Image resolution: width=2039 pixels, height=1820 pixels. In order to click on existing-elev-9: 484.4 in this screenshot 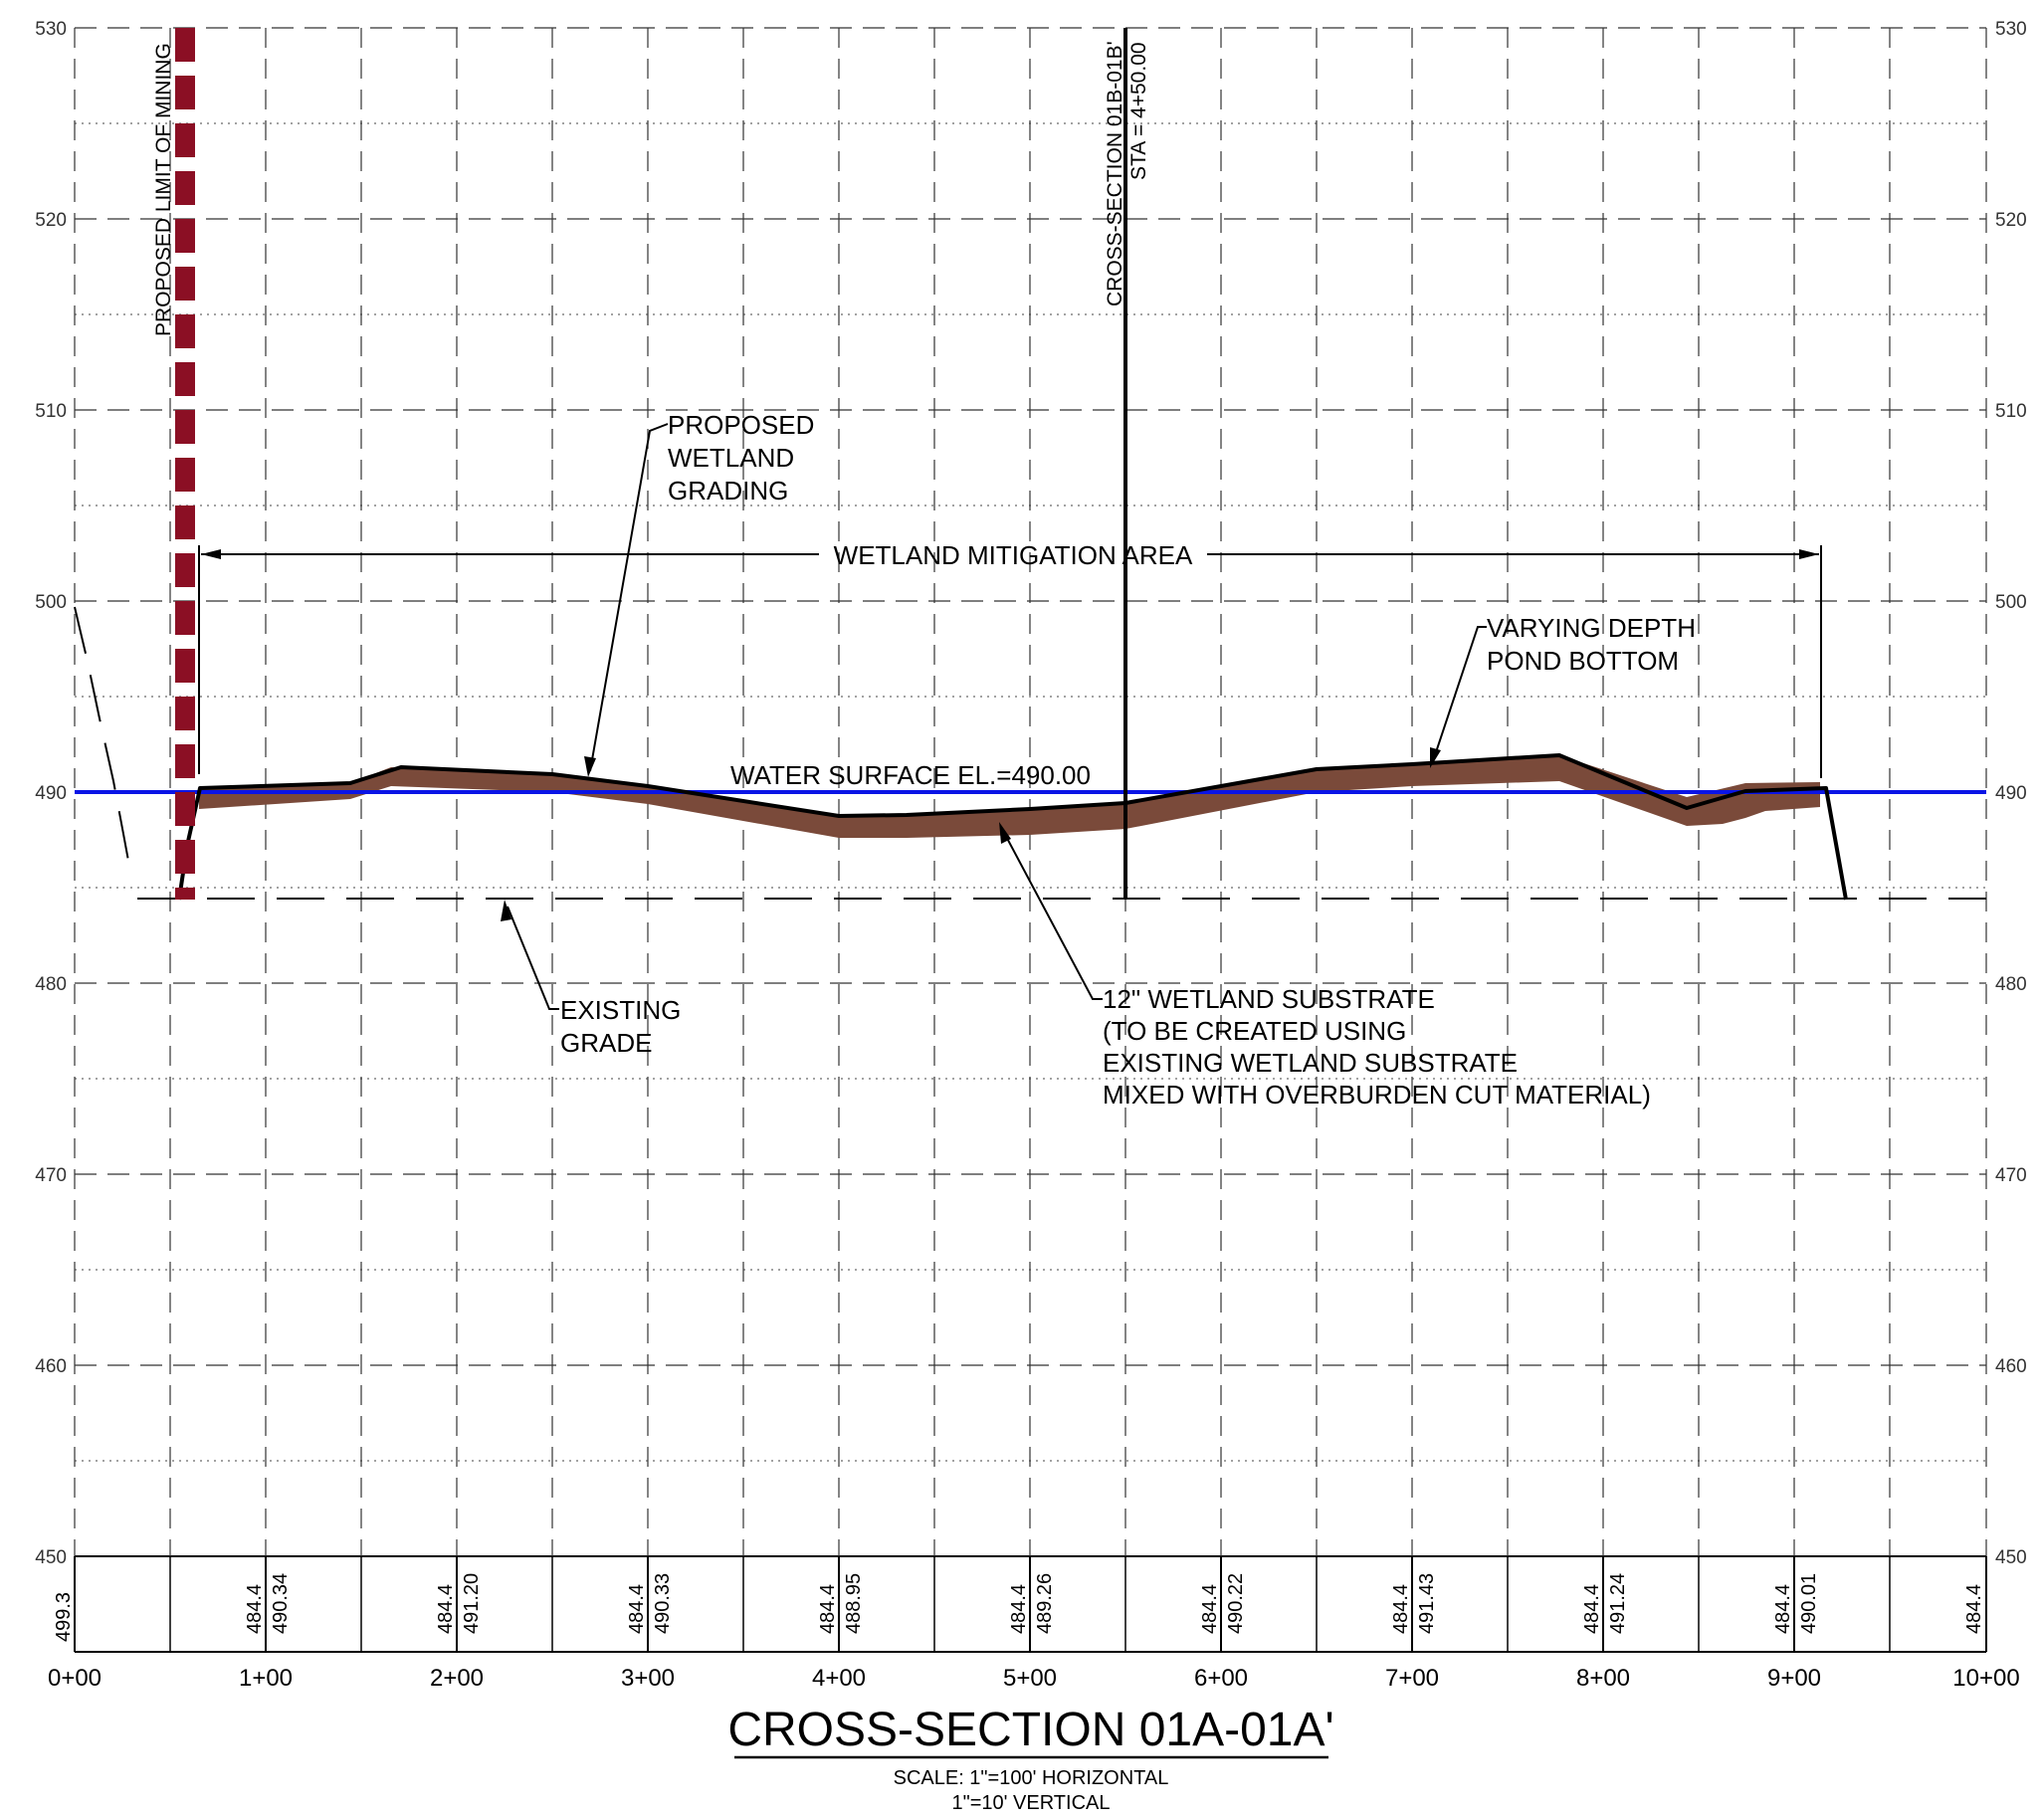, I will do `click(1783, 1609)`.